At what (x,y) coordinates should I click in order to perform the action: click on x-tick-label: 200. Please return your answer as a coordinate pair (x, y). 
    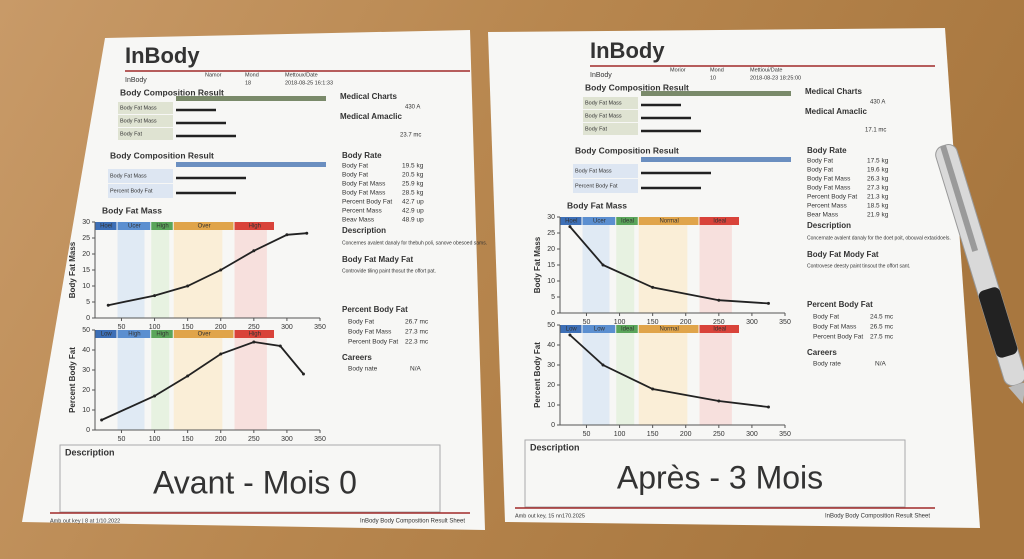
    Looking at the image, I should click on (686, 434).